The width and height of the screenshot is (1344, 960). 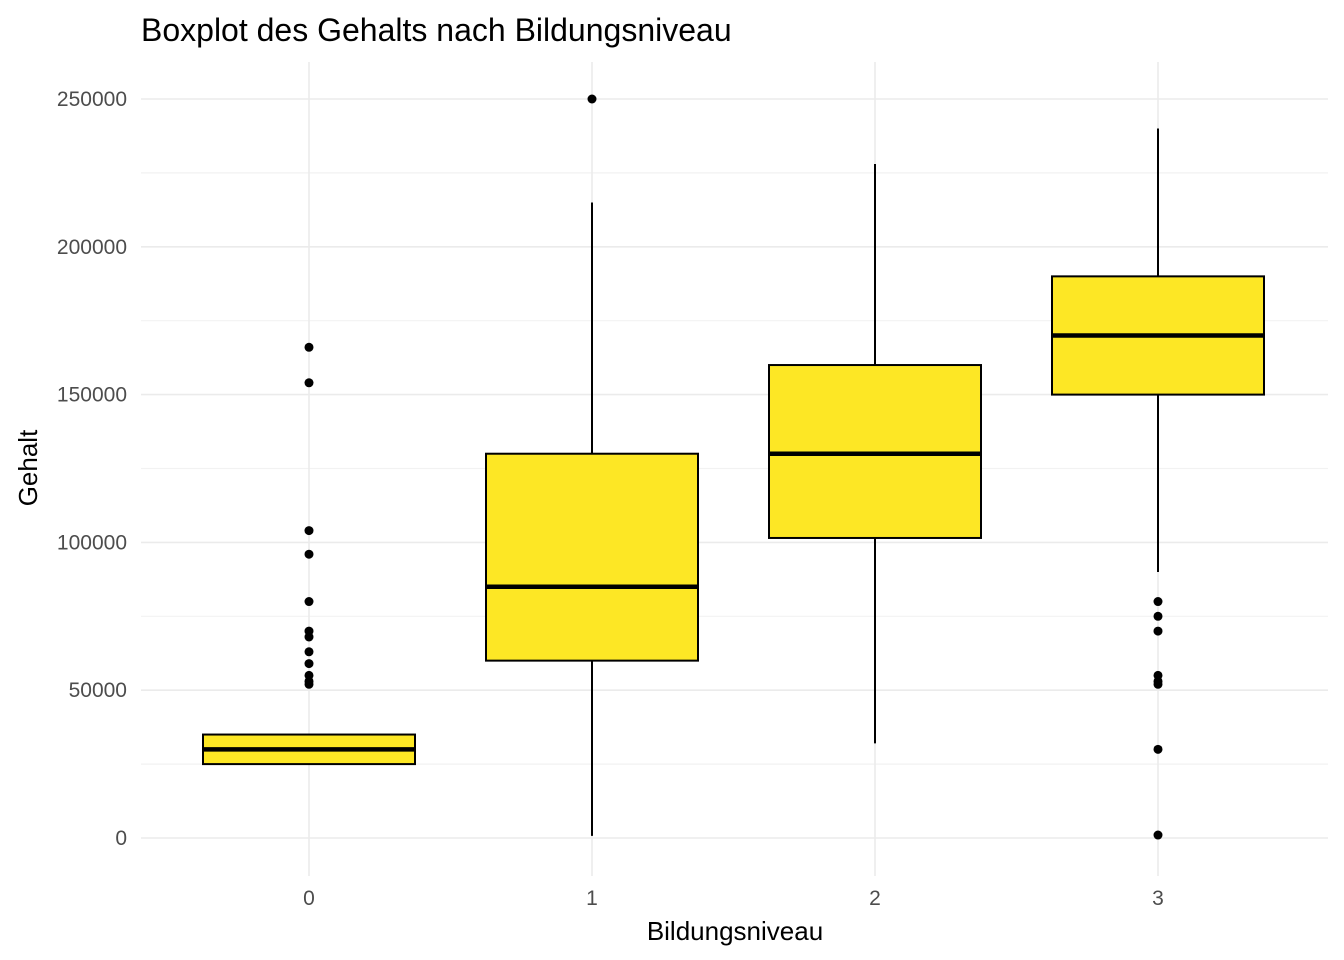 I want to click on x-tick-label: 3, so click(x=1158, y=898).